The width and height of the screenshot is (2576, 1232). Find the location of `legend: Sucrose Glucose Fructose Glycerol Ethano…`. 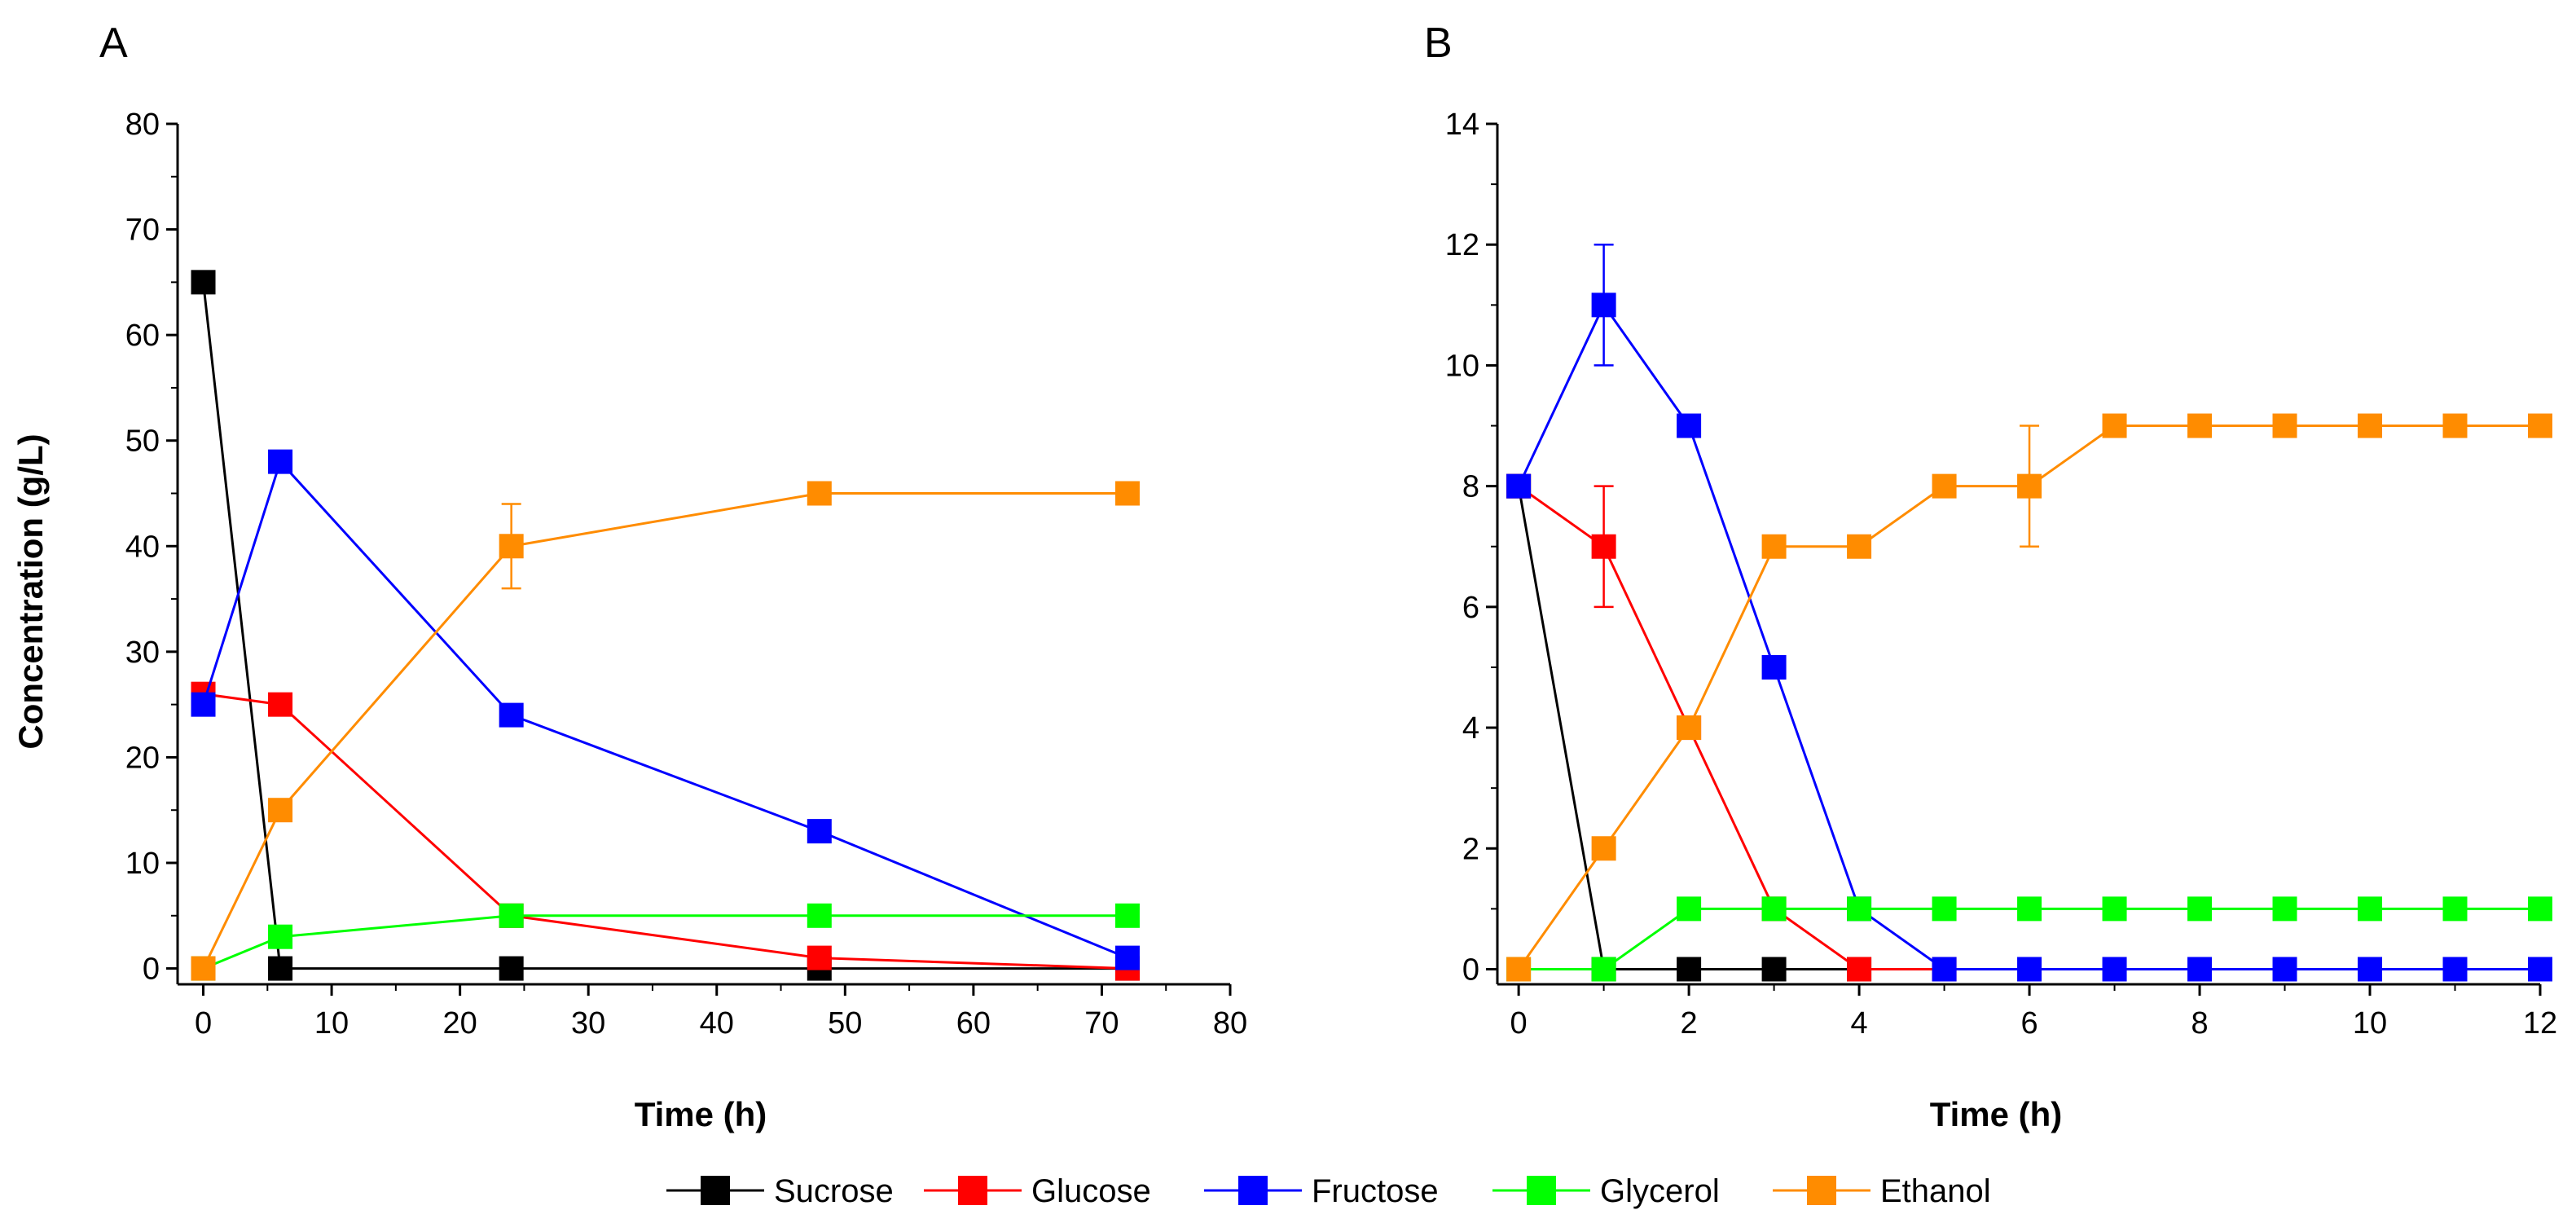

legend: Sucrose Glucose Fructose Glycerol Ethano… is located at coordinates (1328, 1191).